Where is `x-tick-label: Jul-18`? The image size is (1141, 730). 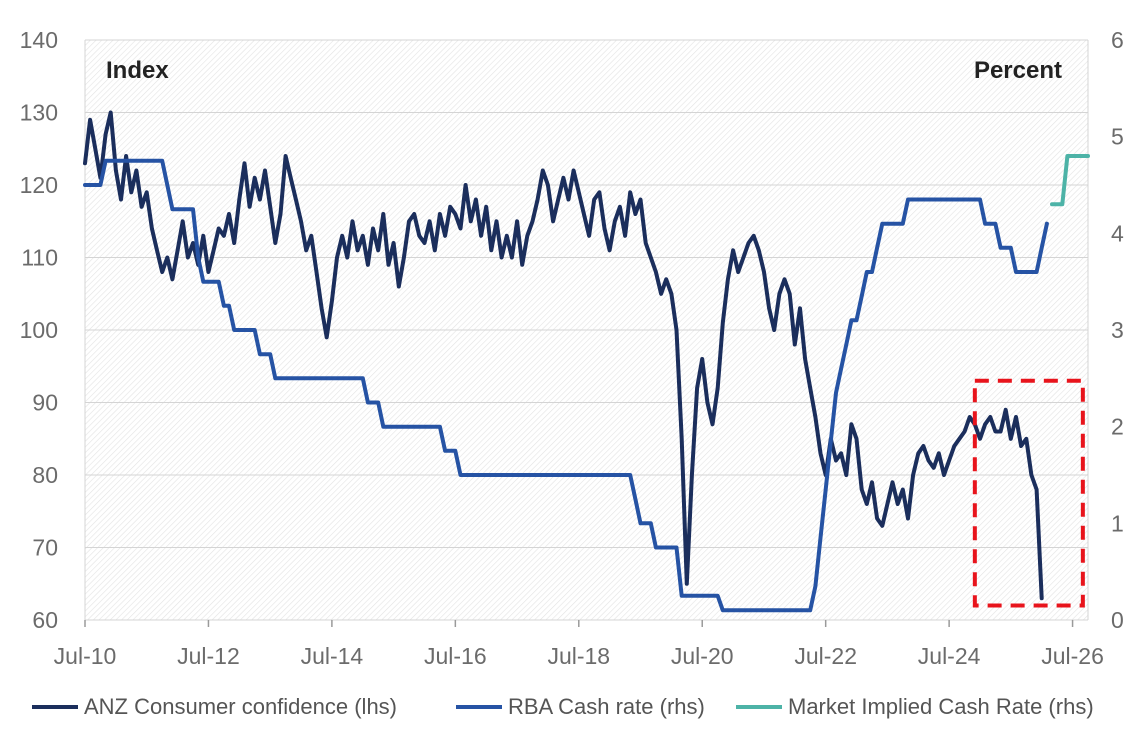
x-tick-label: Jul-18 is located at coordinates (578, 656).